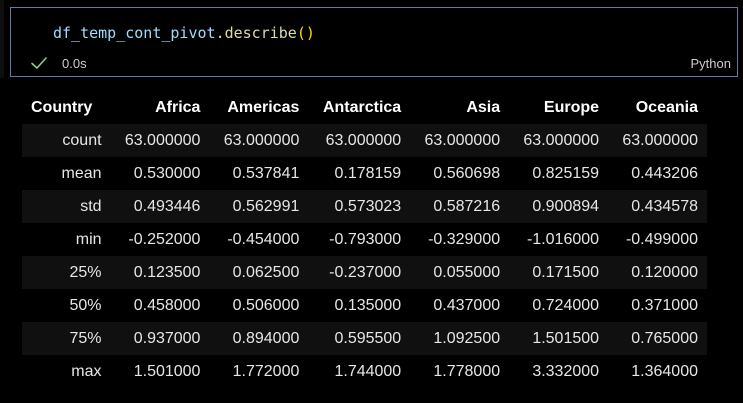  Describe the element at coordinates (82, 140) in the screenshot. I see `row-label: count` at that location.